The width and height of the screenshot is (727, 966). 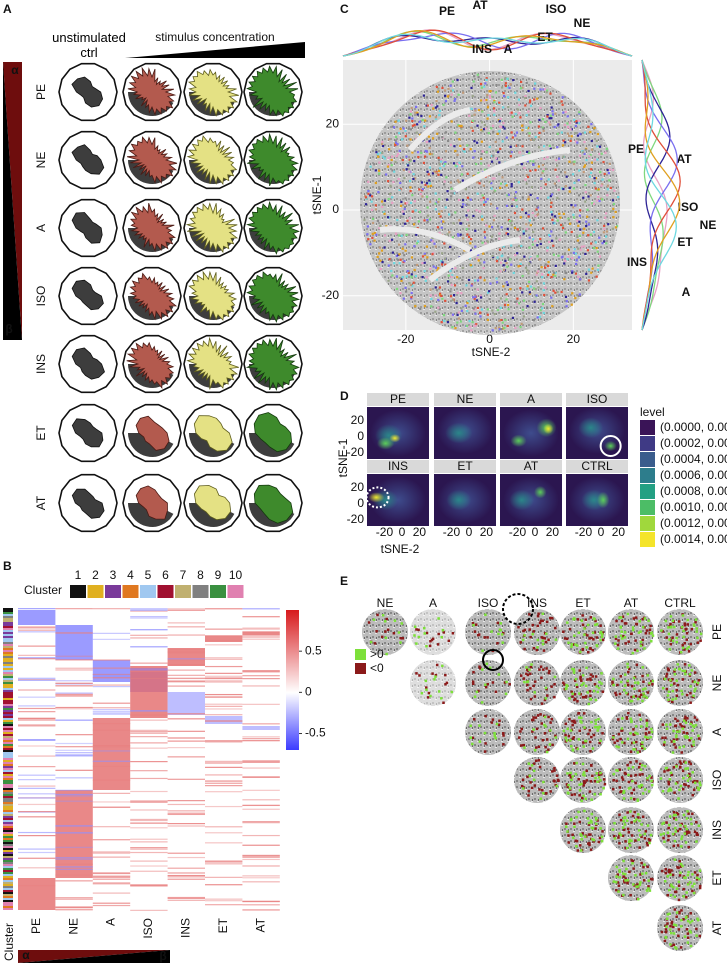 I want to click on heat-block, so click(x=186, y=703).